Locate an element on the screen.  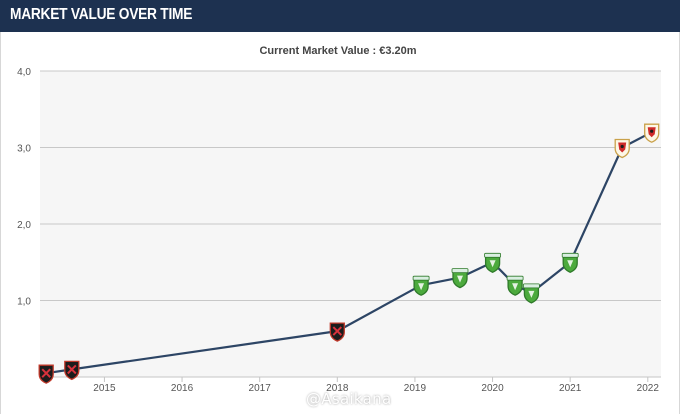
x-tick-label: 2018 is located at coordinates (337, 388).